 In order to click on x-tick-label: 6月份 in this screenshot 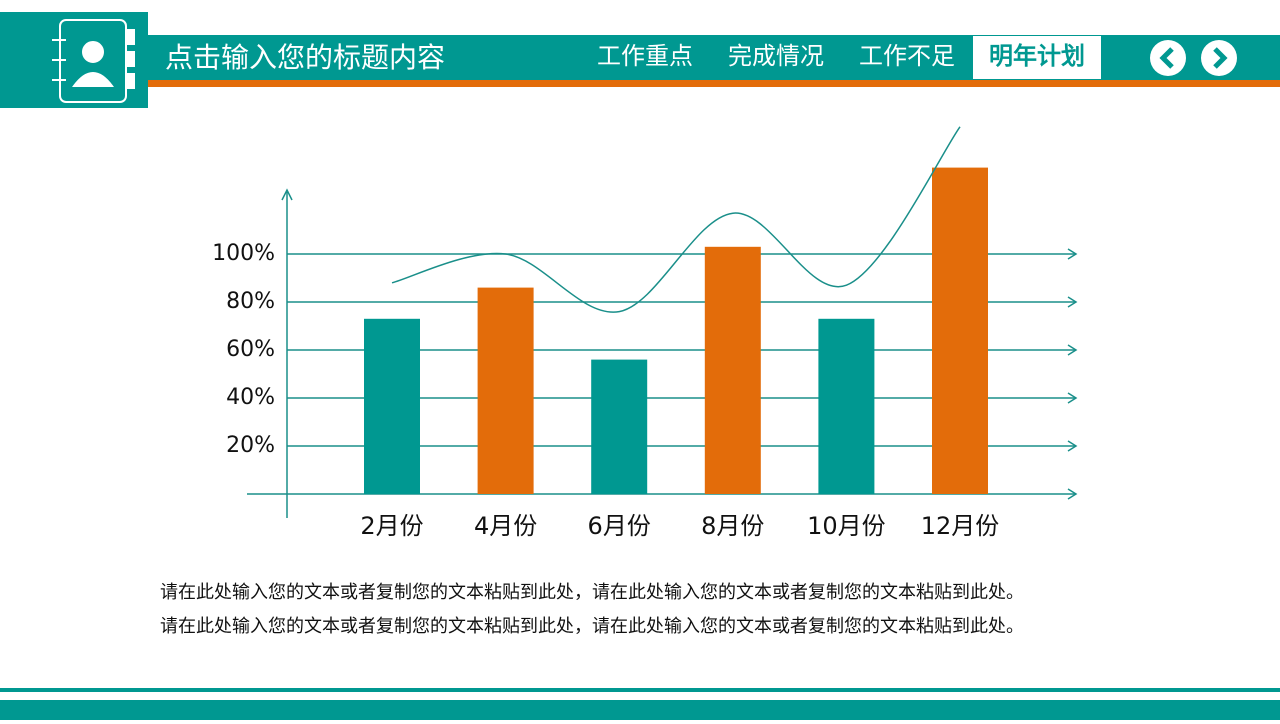, I will do `click(619, 526)`.